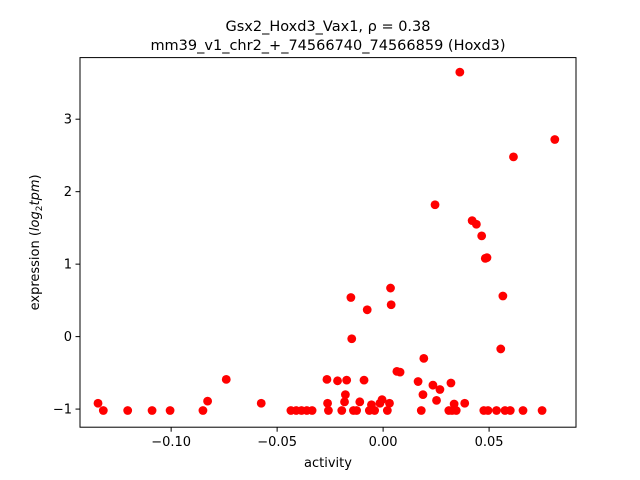 The height and width of the screenshot is (480, 640). What do you see at coordinates (35, 270) in the screenshot?
I see `y-axis-label-prefix: expression (` at bounding box center [35, 270].